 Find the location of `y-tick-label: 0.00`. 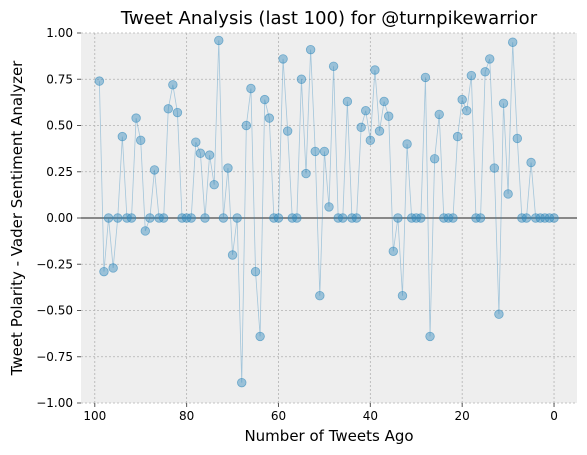

y-tick-label: 0.00 is located at coordinates (59, 218).